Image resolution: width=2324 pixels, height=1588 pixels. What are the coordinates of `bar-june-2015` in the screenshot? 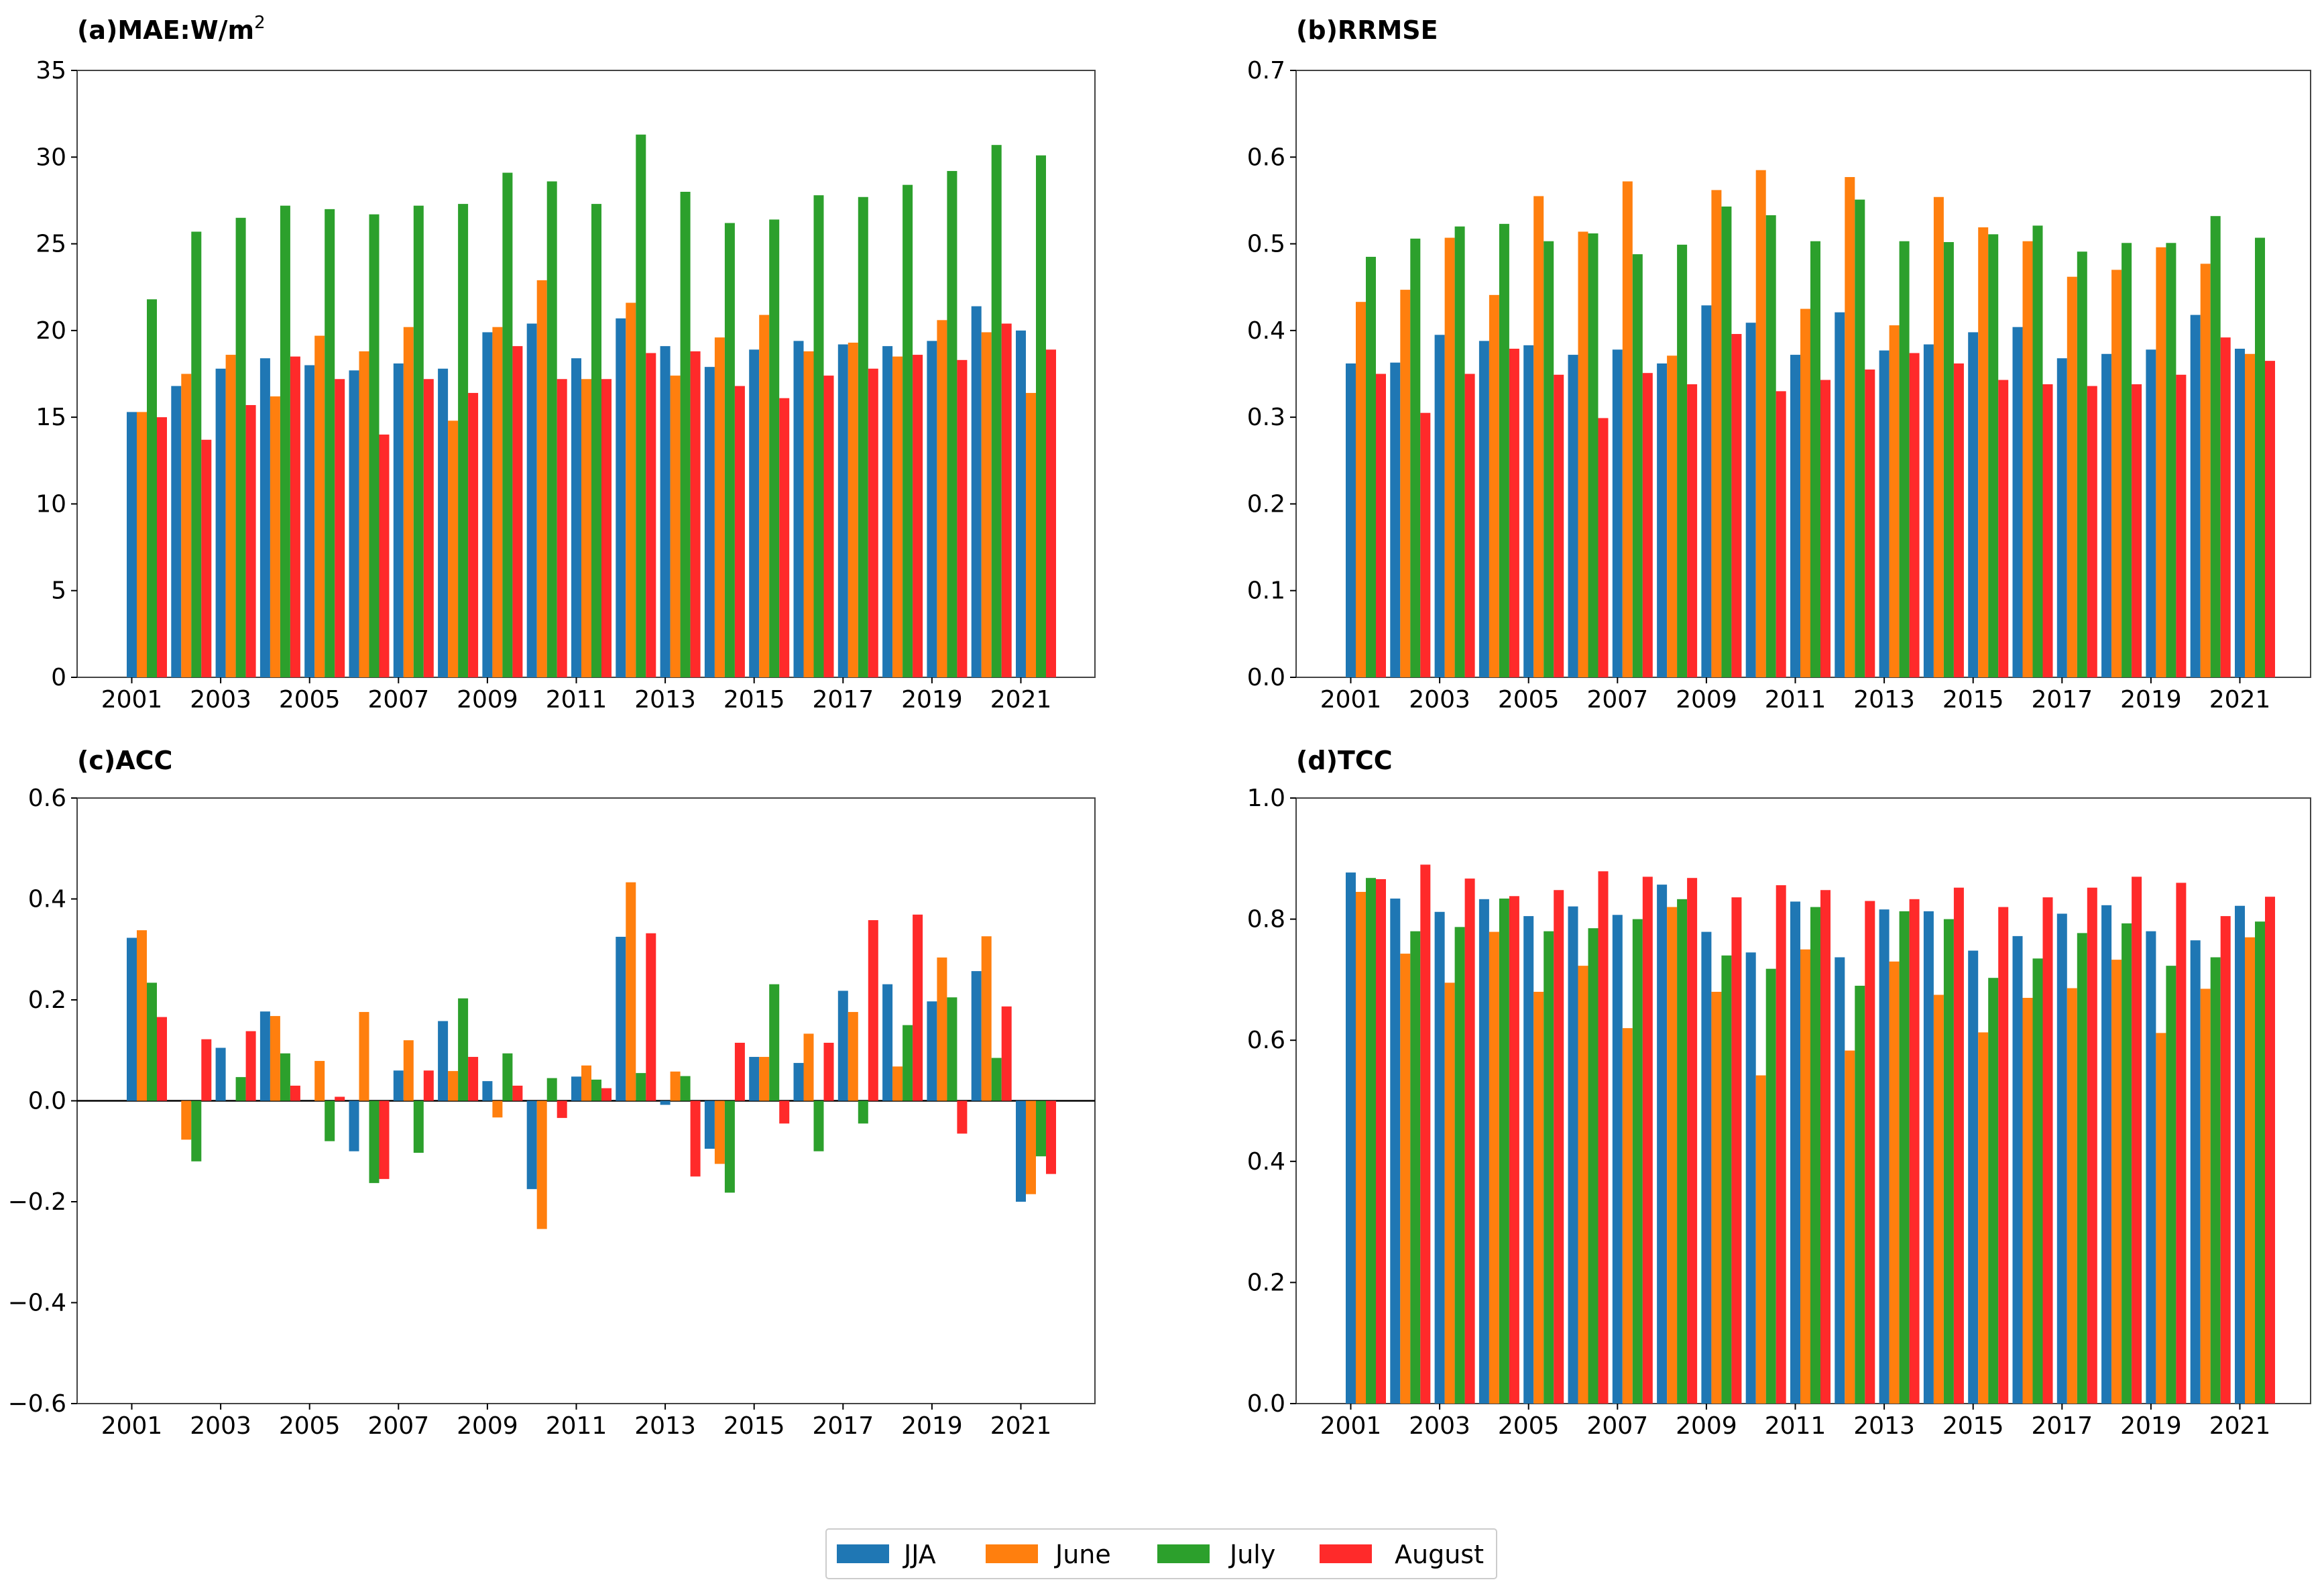 It's located at (1983, 1218).